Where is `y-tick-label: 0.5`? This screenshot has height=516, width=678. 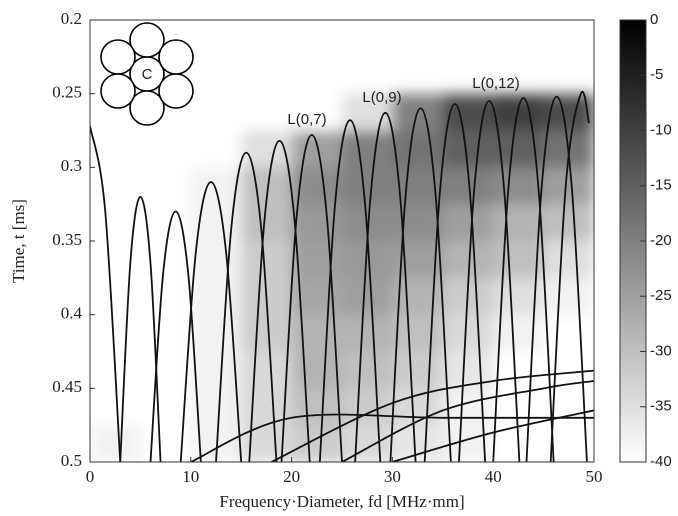 y-tick-label: 0.5 is located at coordinates (71, 460).